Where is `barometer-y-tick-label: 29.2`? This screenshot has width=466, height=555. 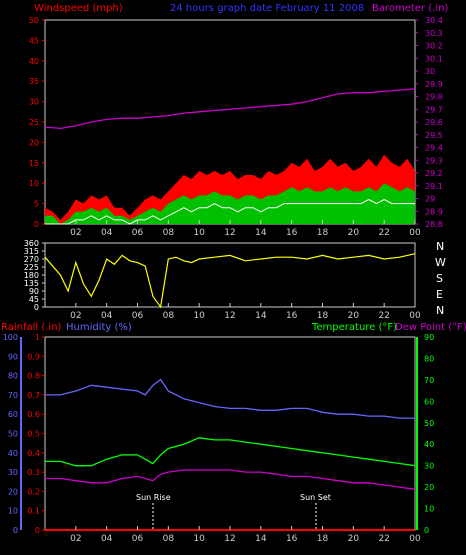 barometer-y-tick-label: 29.2 is located at coordinates (434, 173).